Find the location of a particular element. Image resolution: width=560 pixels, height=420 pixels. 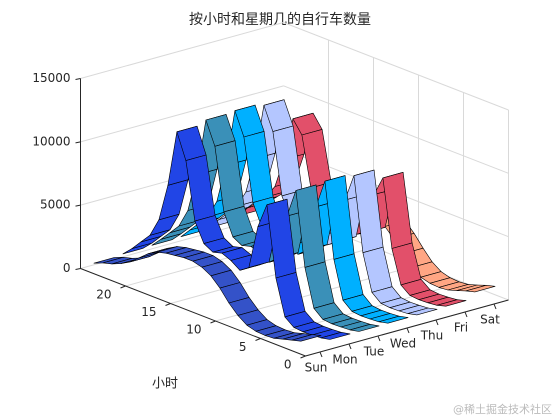

chart-title: 按小时和星期几的自行车数量 is located at coordinates (280, 19).